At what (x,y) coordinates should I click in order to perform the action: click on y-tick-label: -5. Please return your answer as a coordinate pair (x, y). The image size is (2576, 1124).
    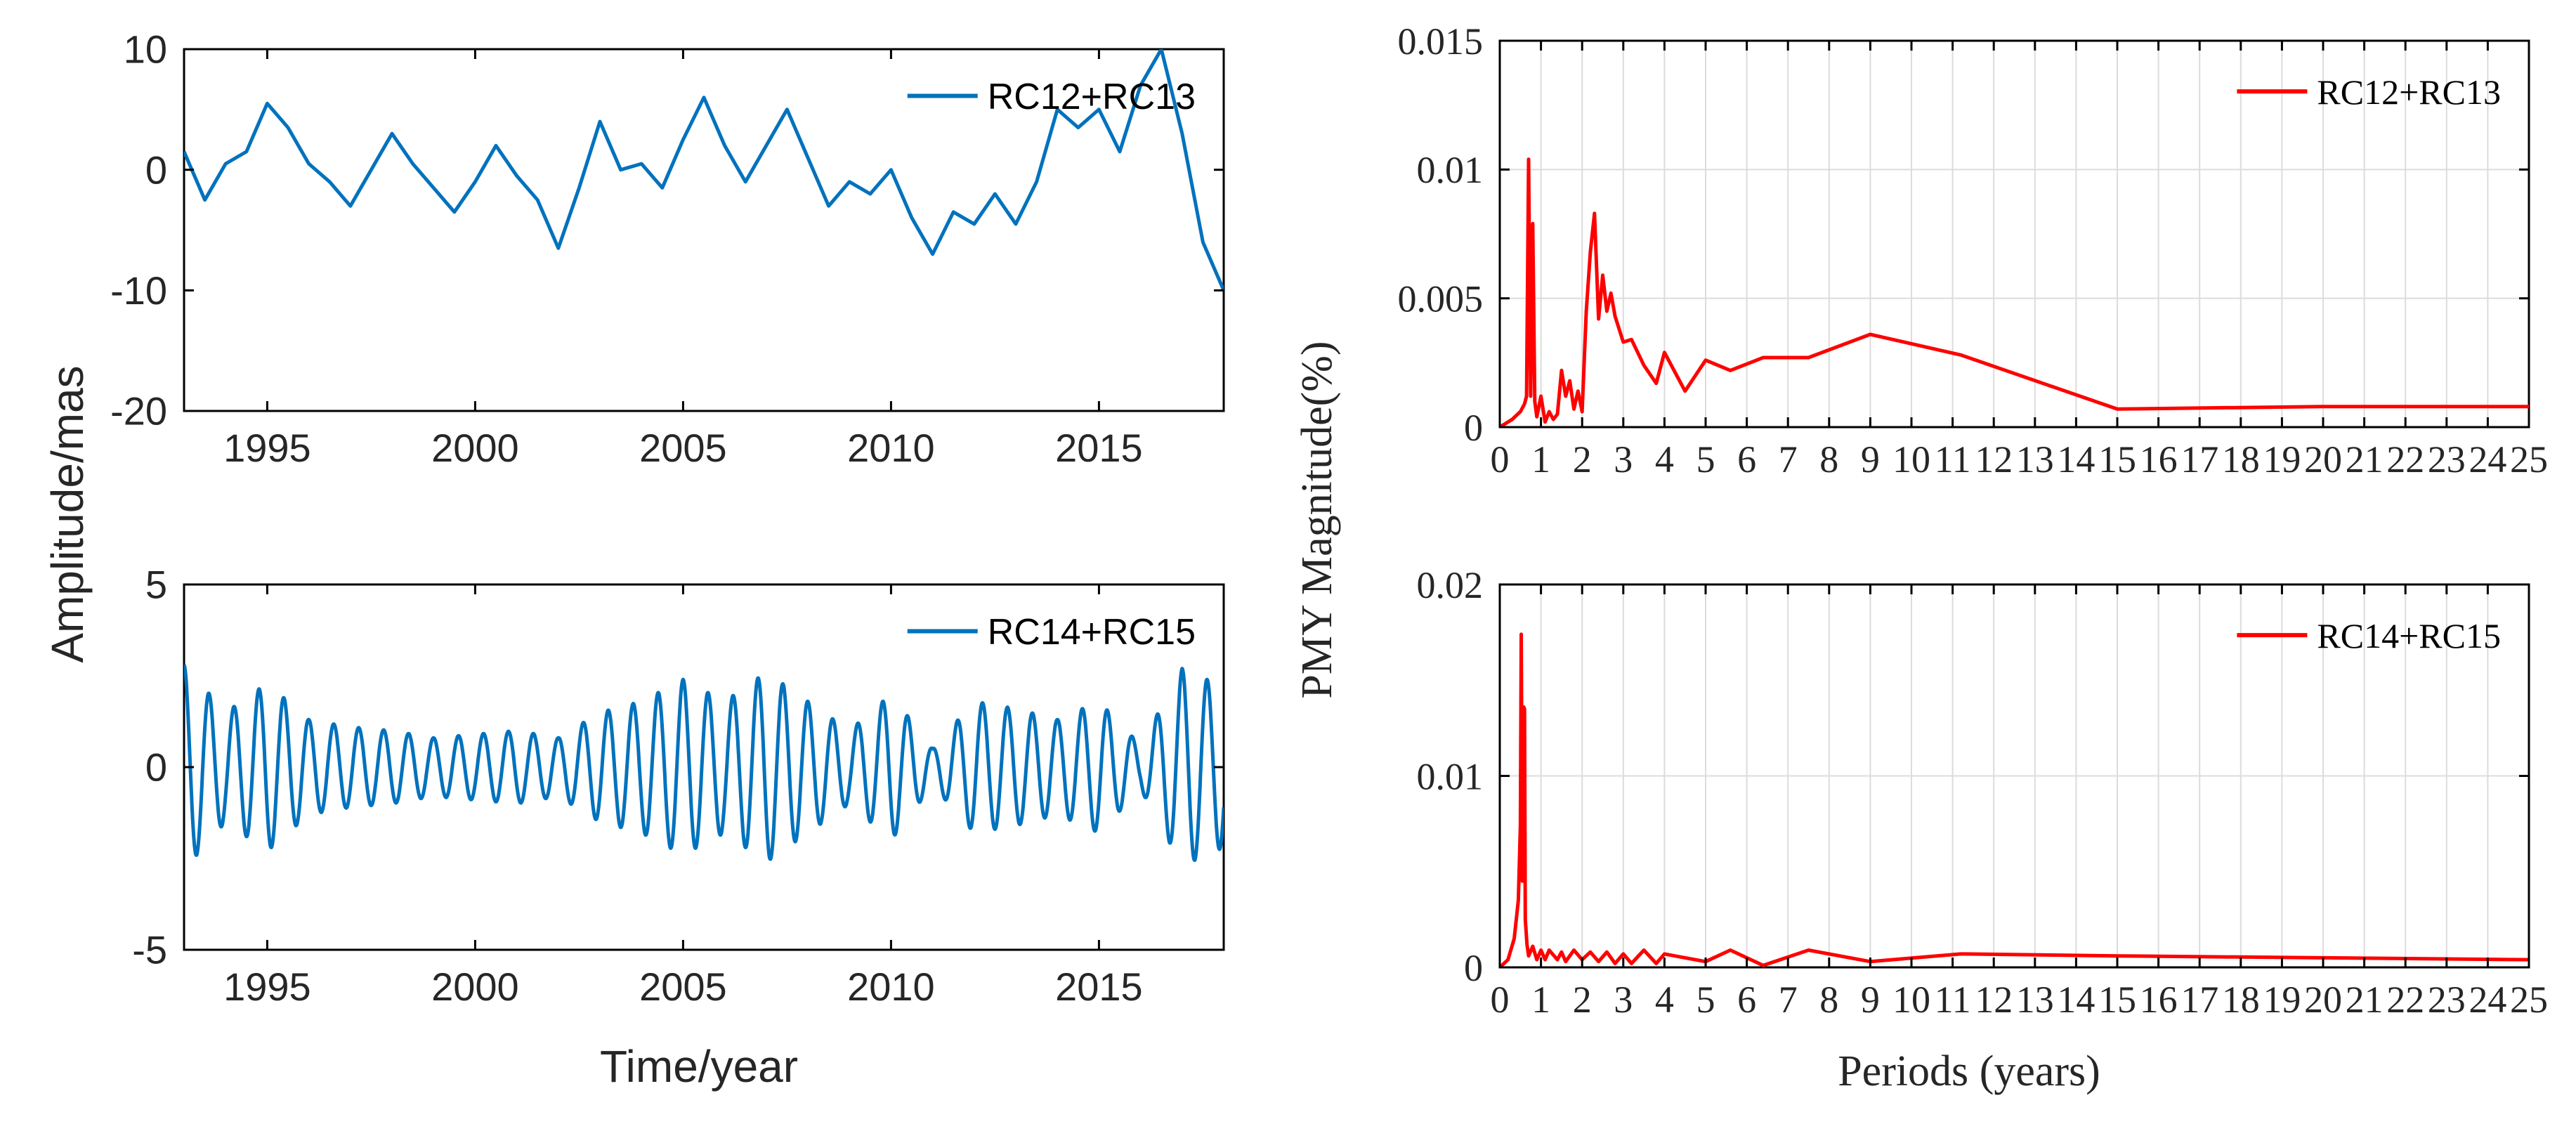
    Looking at the image, I should click on (149, 950).